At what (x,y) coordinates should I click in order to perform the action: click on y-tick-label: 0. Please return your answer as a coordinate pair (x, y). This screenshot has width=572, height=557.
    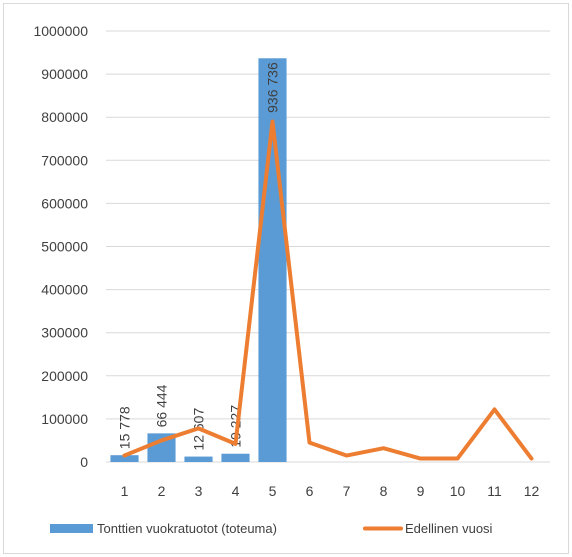
    Looking at the image, I should click on (84, 462).